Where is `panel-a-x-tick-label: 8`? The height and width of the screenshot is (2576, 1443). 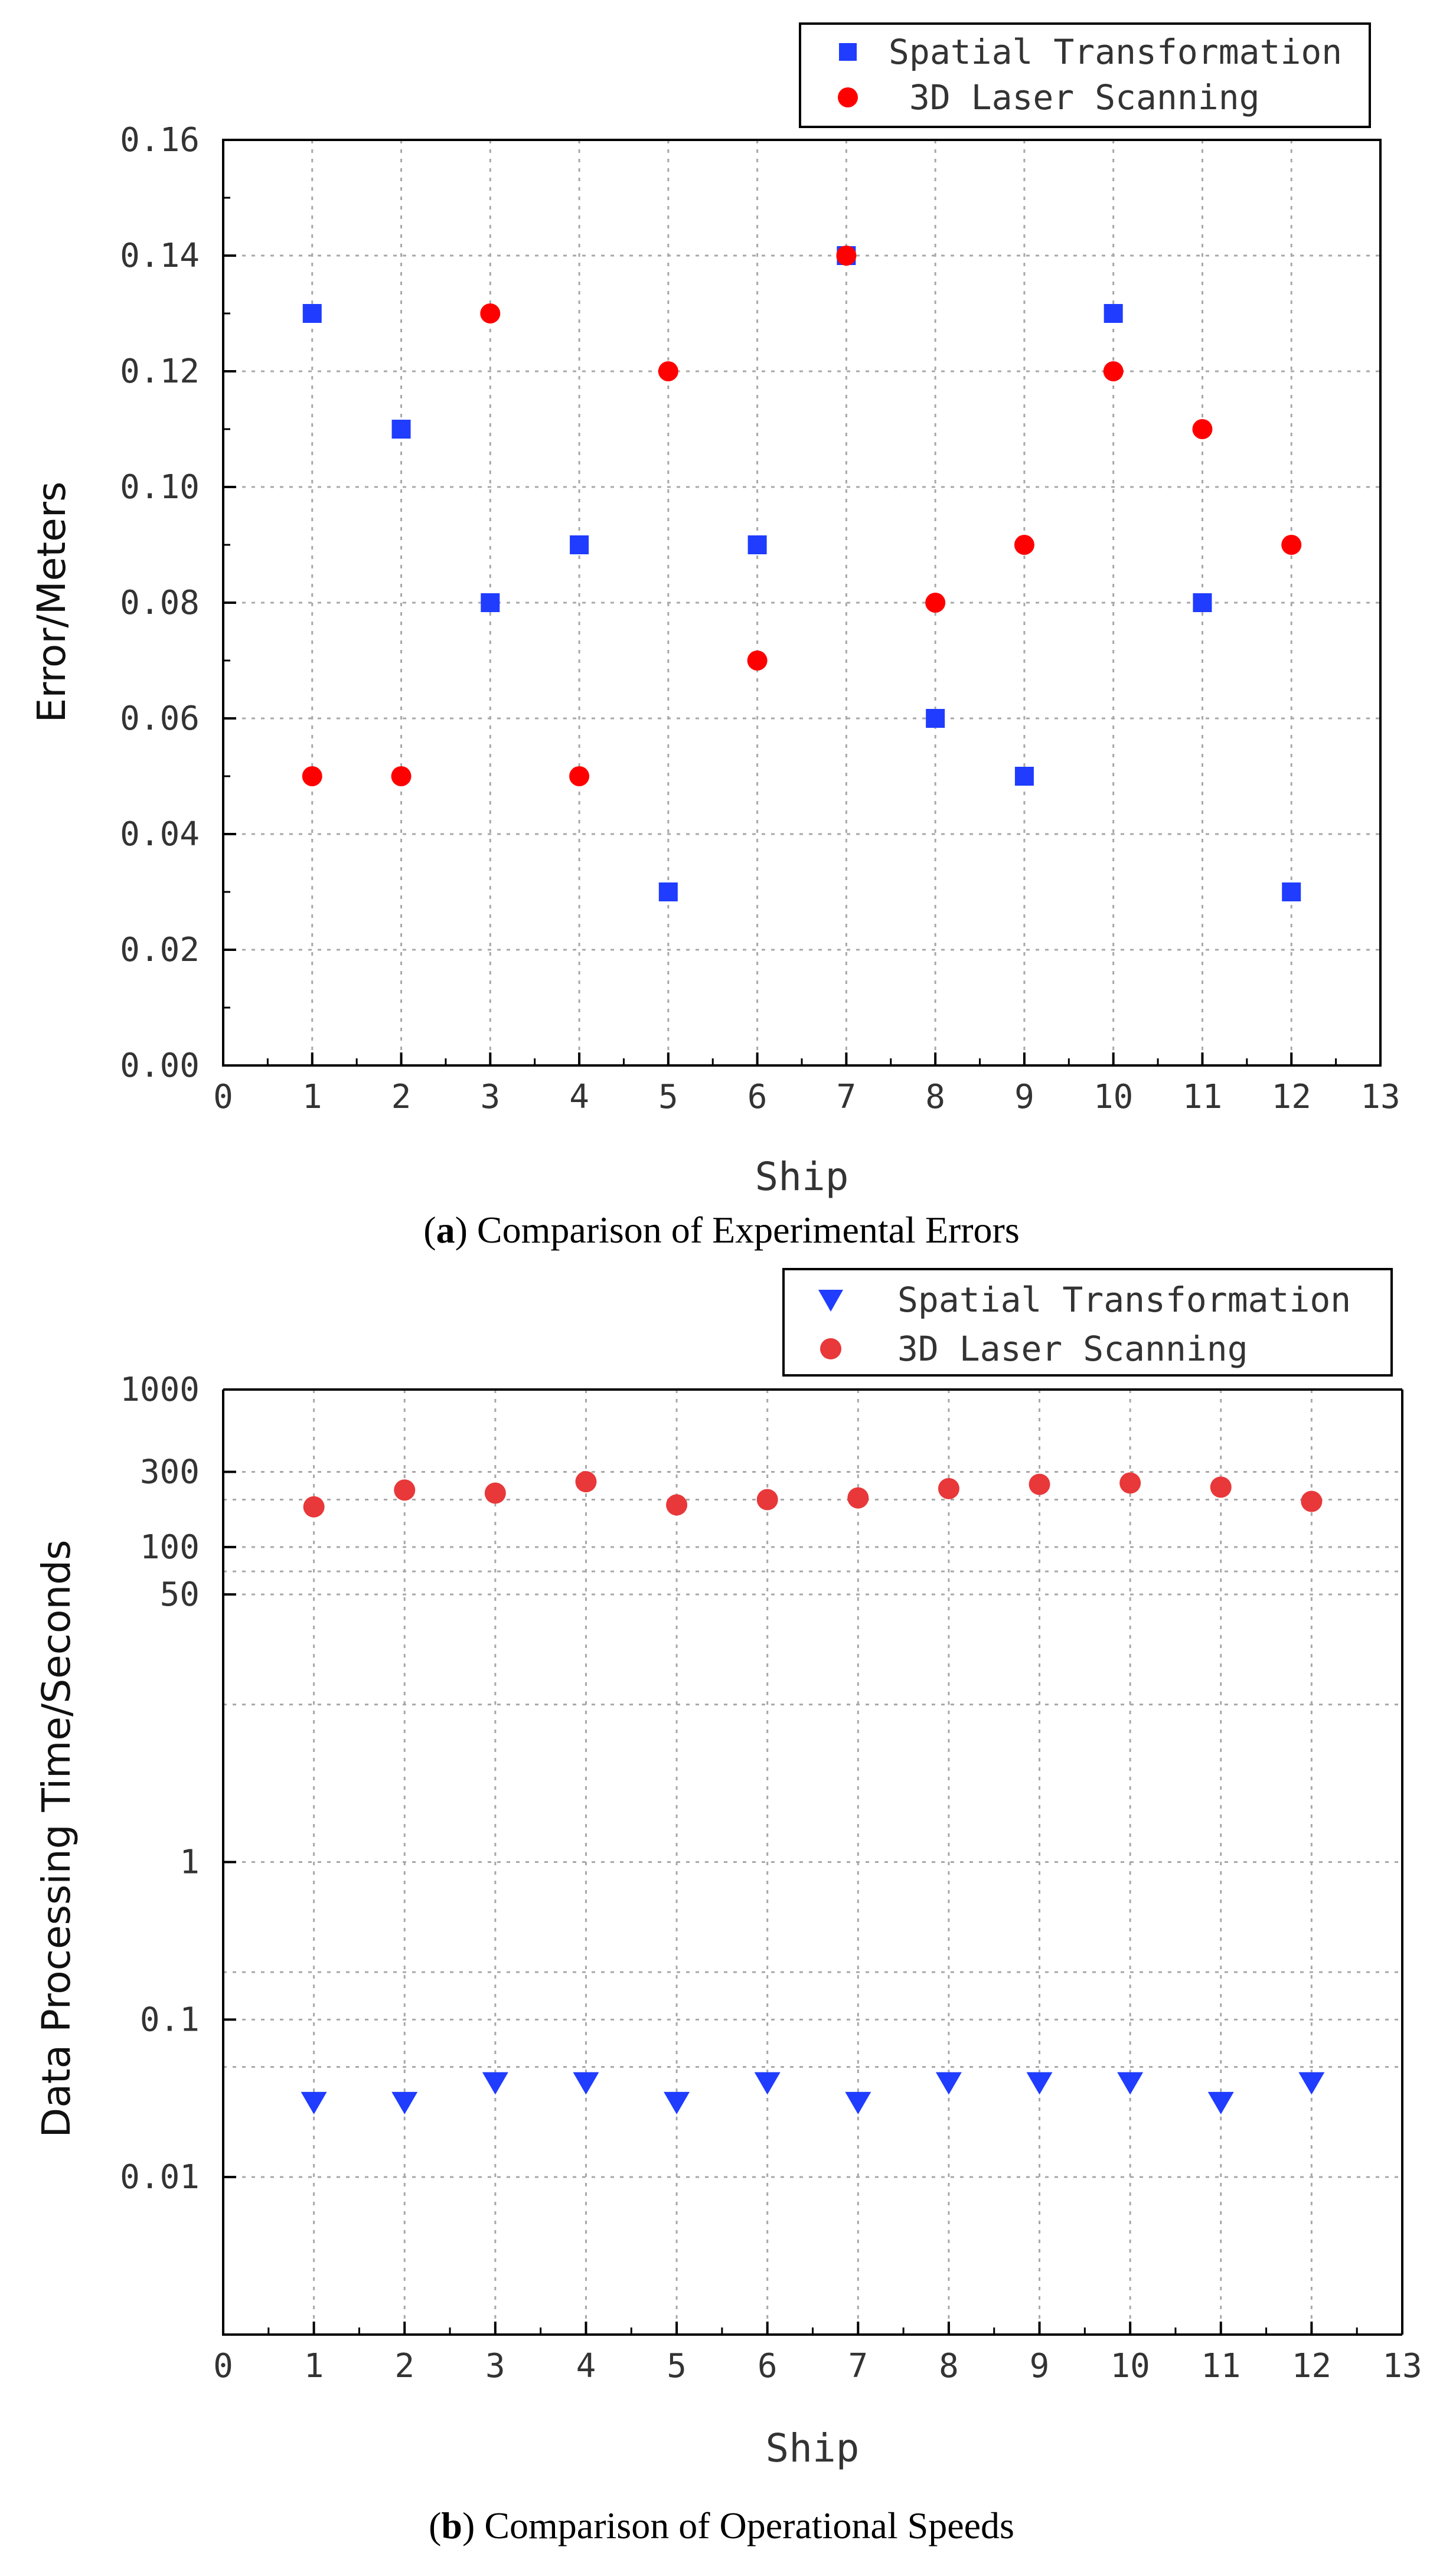 panel-a-x-tick-label: 8 is located at coordinates (935, 1097).